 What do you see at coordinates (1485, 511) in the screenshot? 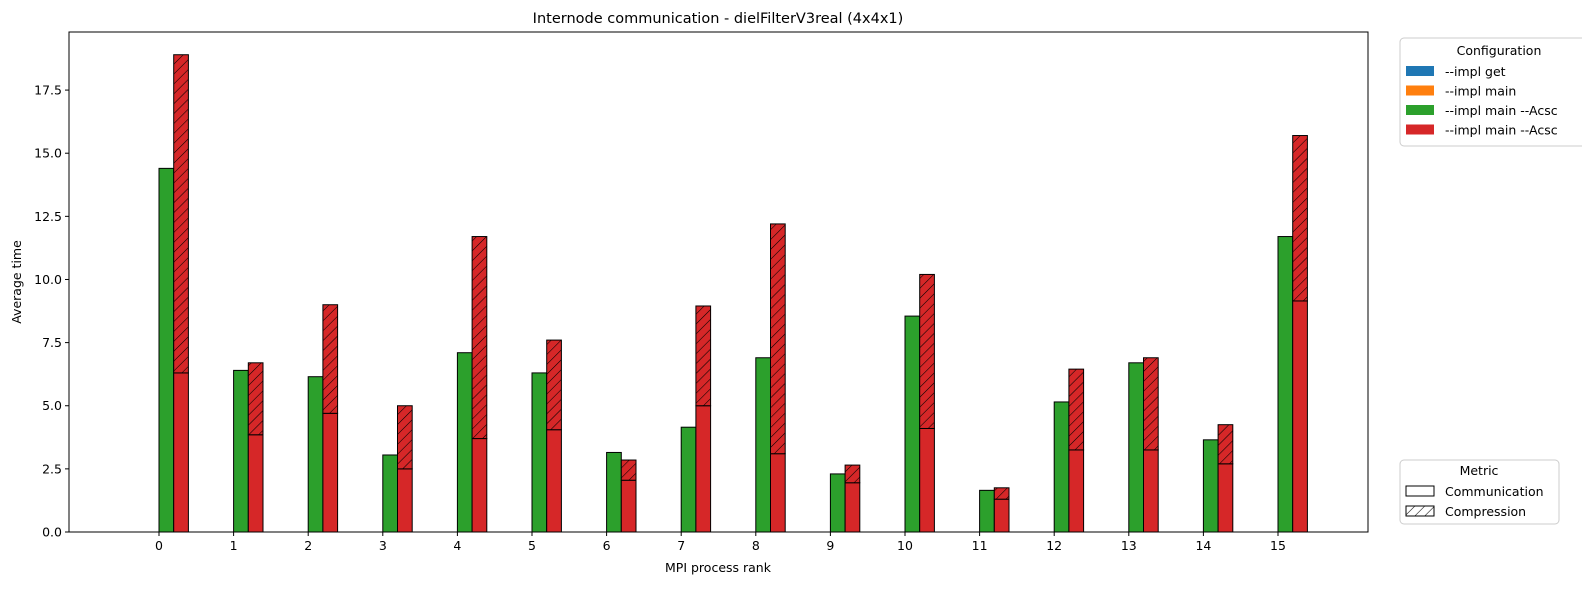
I see `legend-label-compression: Compression` at bounding box center [1485, 511].